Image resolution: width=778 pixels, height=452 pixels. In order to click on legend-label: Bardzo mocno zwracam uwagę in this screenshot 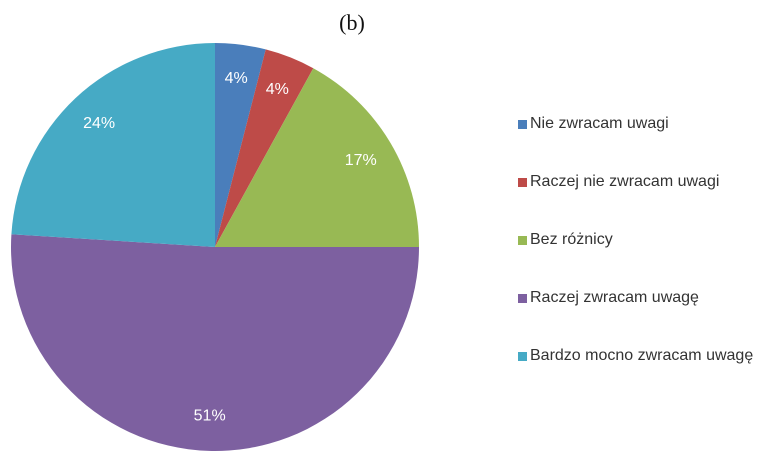, I will do `click(642, 355)`.